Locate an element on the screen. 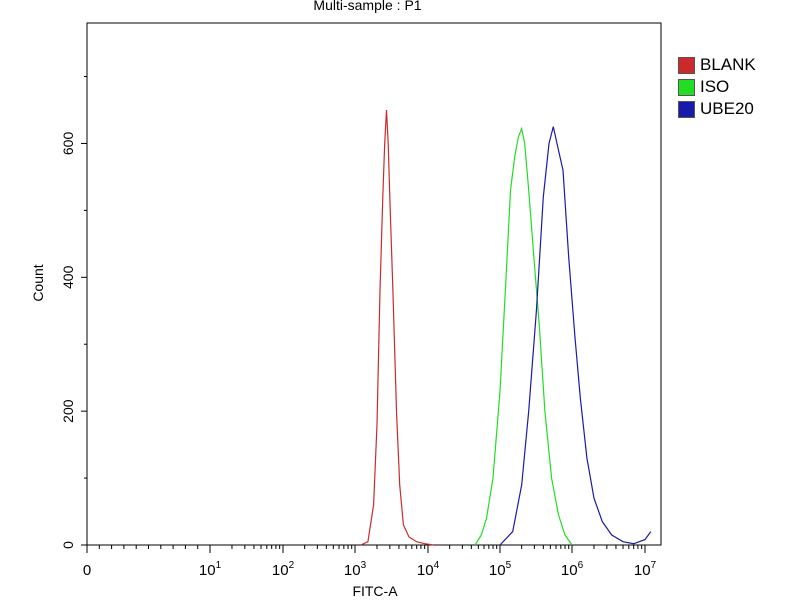 The width and height of the screenshot is (800, 600). legend-item-iso: ISO is located at coordinates (717, 87).